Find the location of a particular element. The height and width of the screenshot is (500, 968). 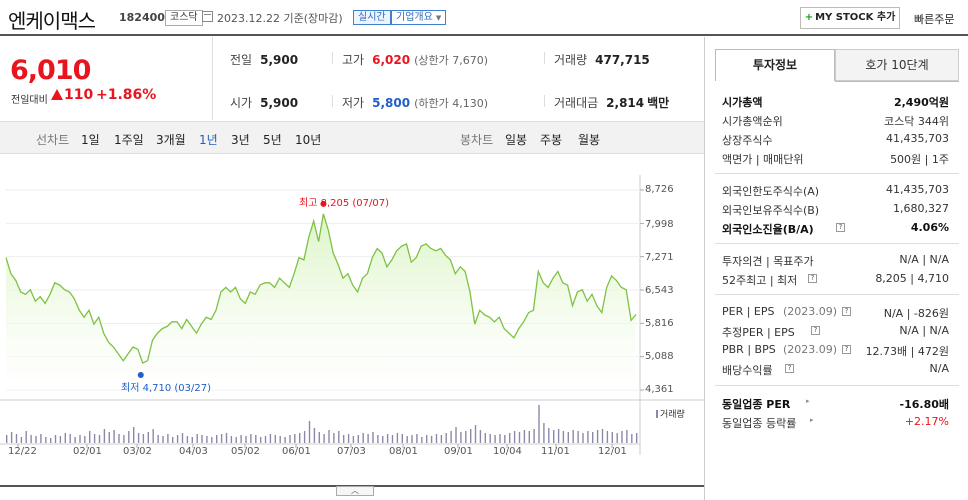

y-tick-label: 8,726 is located at coordinates (659, 189).